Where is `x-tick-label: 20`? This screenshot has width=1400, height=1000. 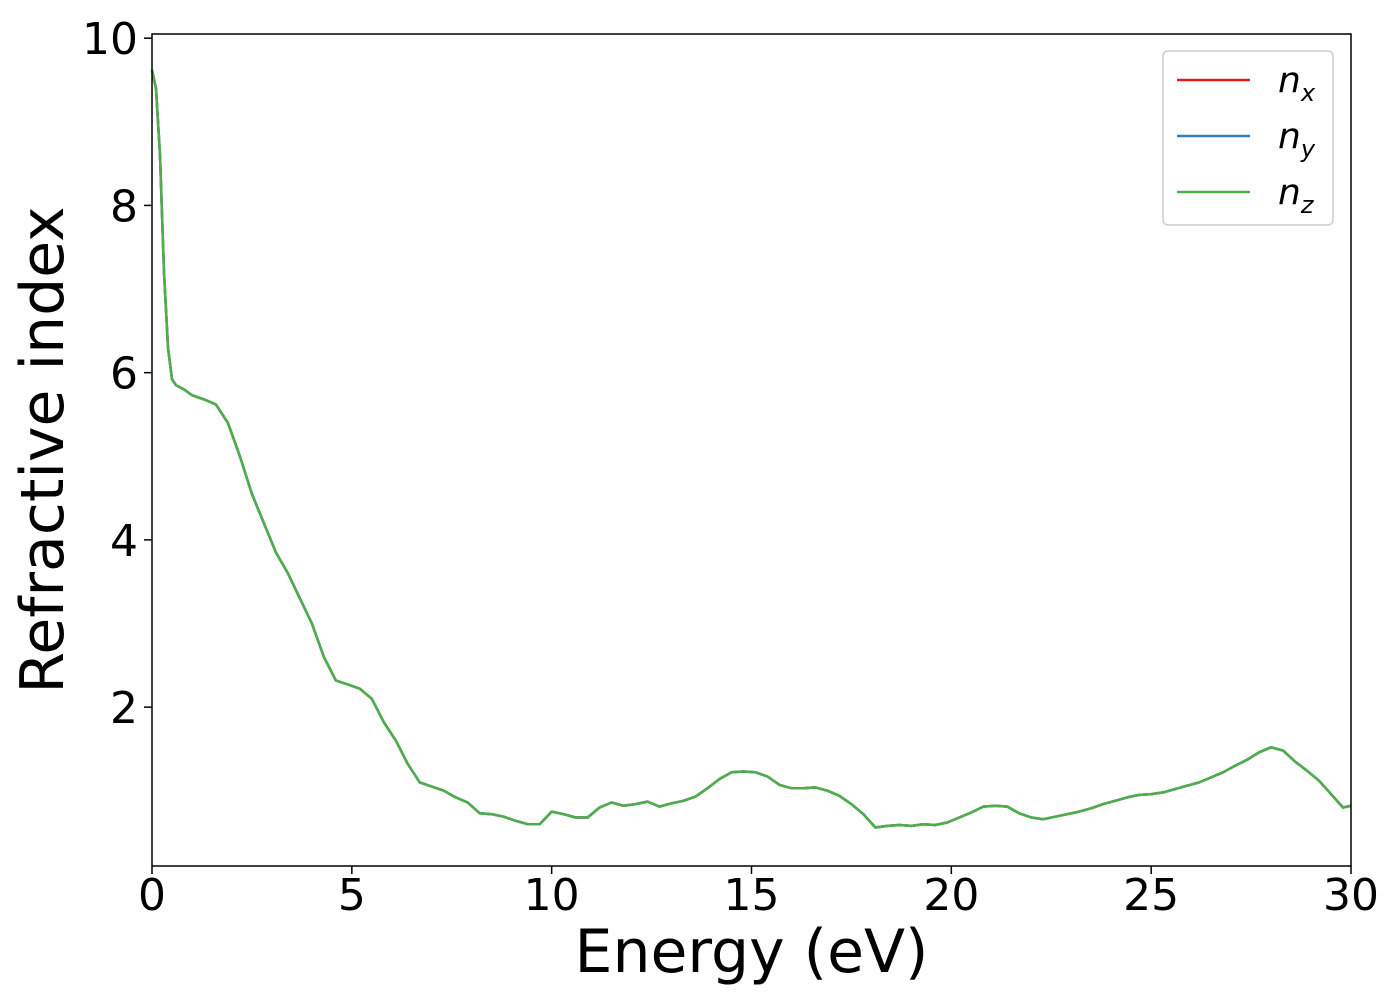 x-tick-label: 20 is located at coordinates (951, 895).